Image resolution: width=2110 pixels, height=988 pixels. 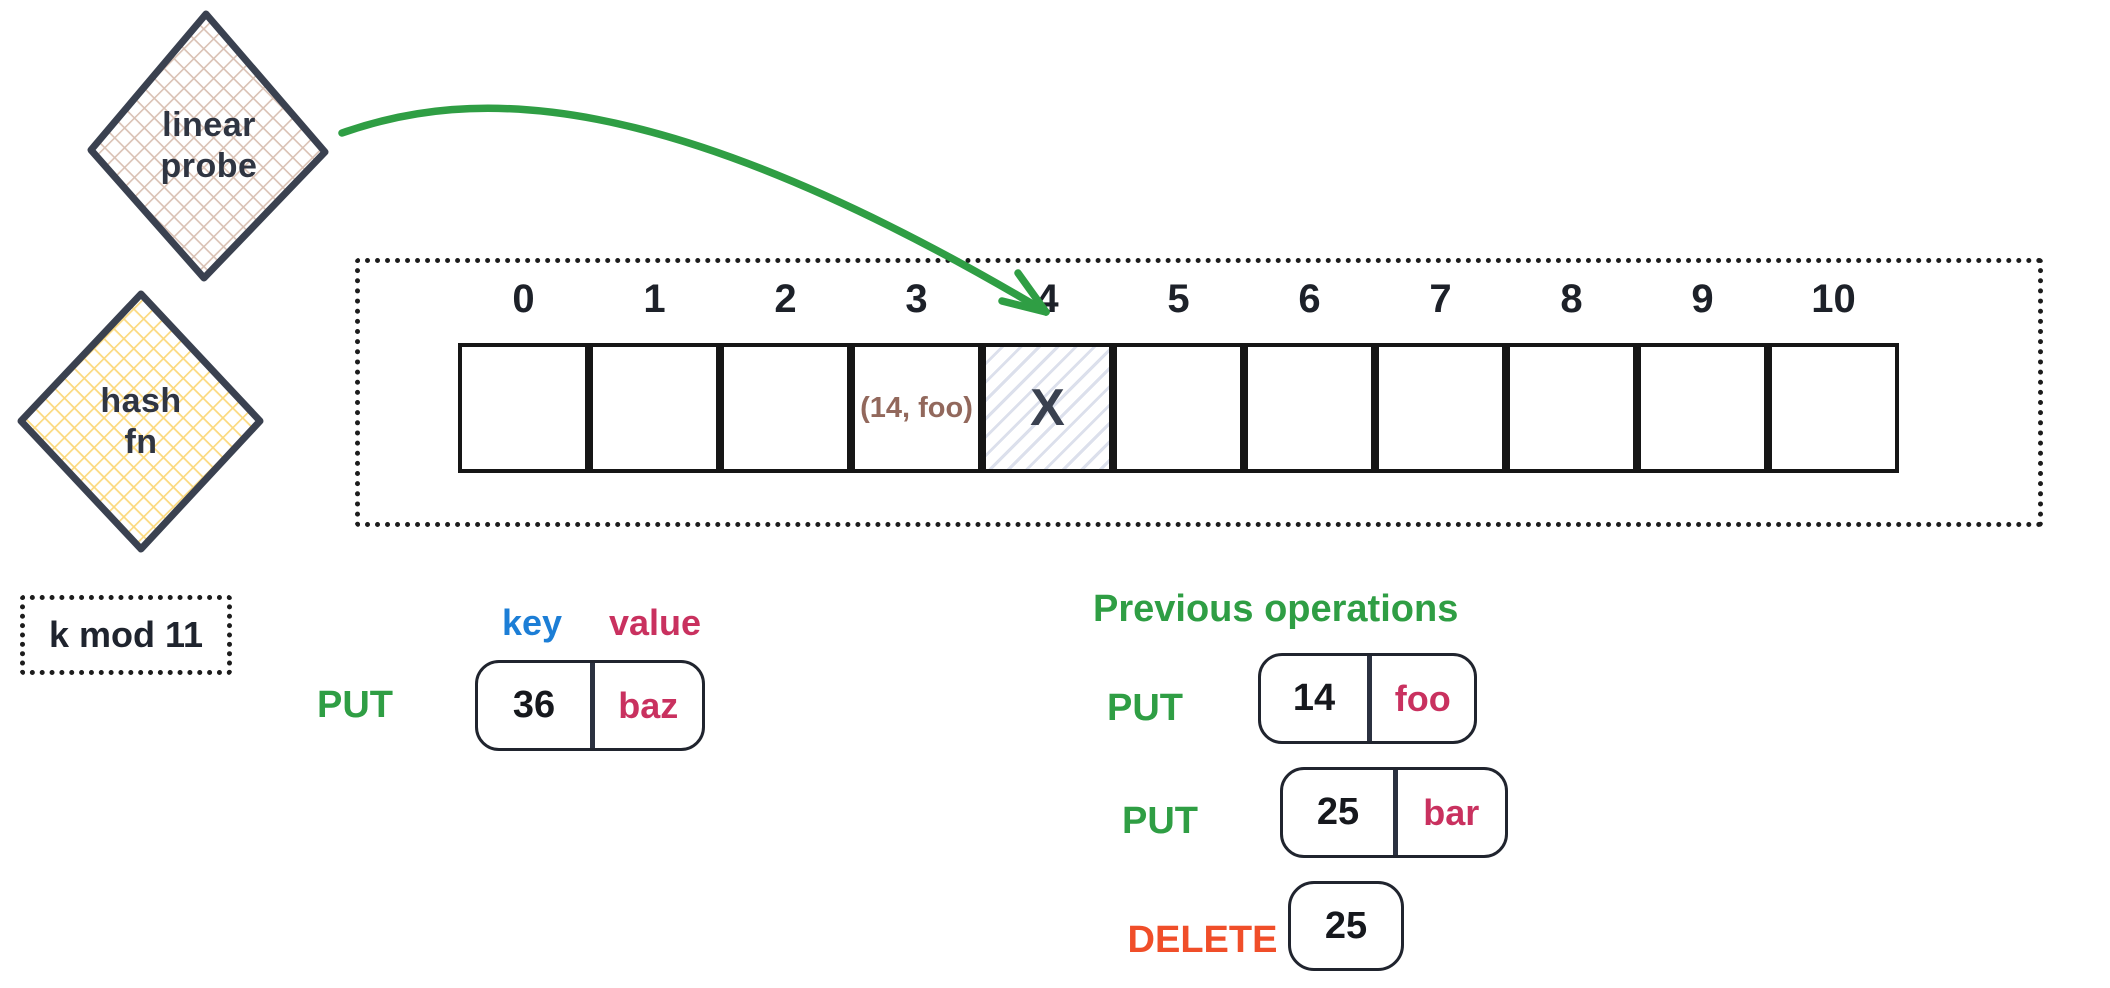 I want to click on prev-op-0-key: 14, so click(x=1314, y=698).